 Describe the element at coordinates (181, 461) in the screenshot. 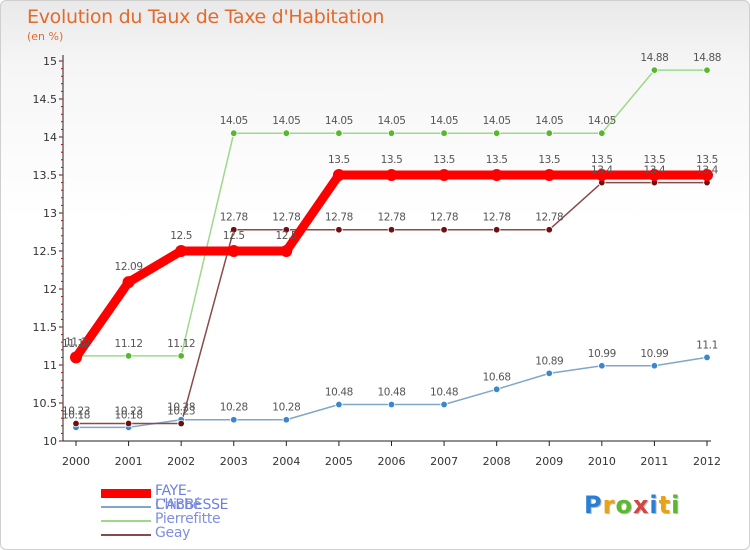

I see `x-tick-label: 2002` at that location.